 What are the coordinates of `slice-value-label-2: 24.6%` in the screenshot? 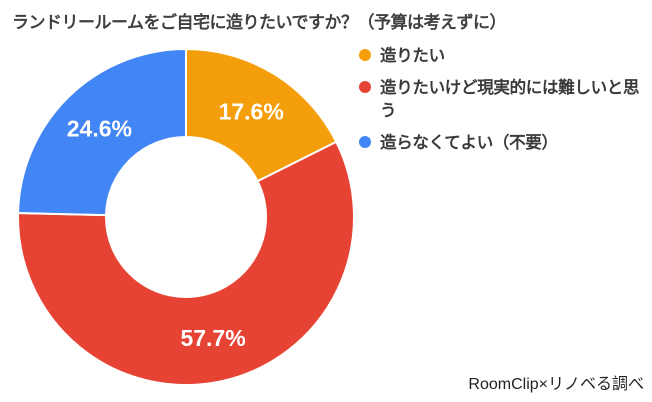 It's located at (99, 128).